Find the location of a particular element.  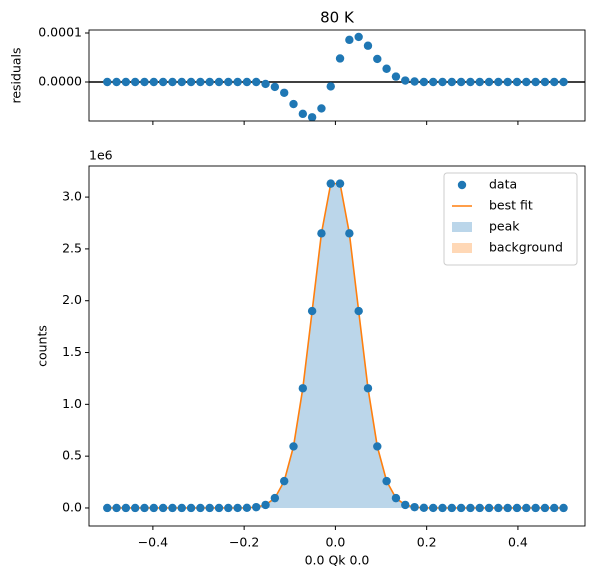

y-tick-label: 0.0001 is located at coordinates (60, 31).